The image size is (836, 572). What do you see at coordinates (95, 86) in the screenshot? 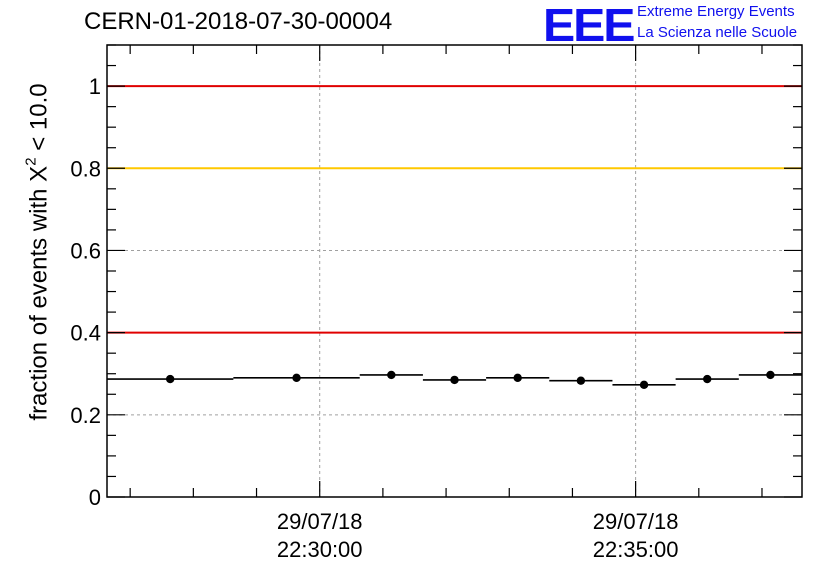
I see `y-tick-label: 1` at bounding box center [95, 86].